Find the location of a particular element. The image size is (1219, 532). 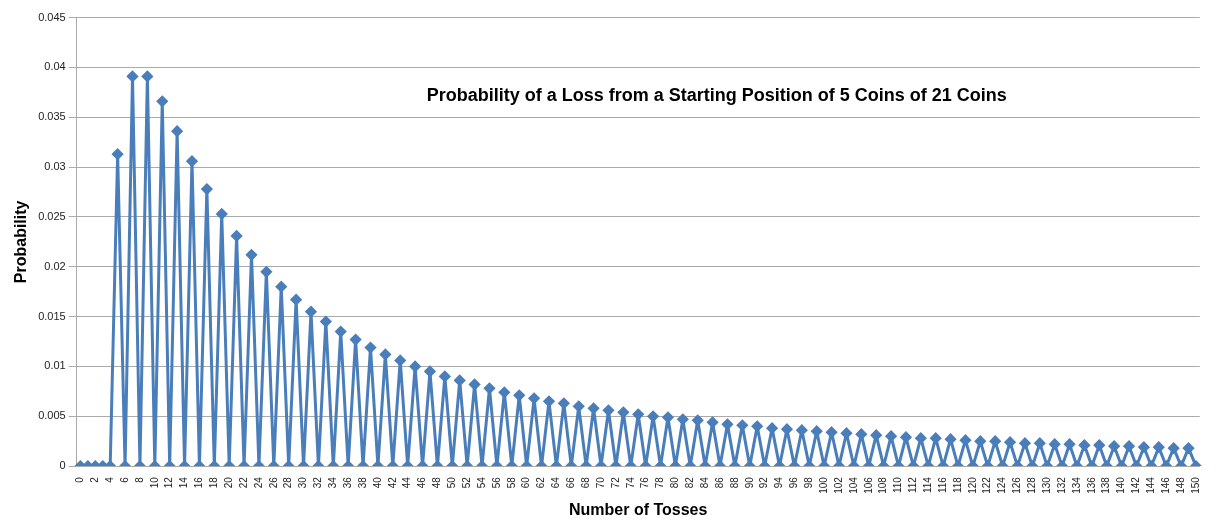

x-tick-label: 60 is located at coordinates (526, 482).